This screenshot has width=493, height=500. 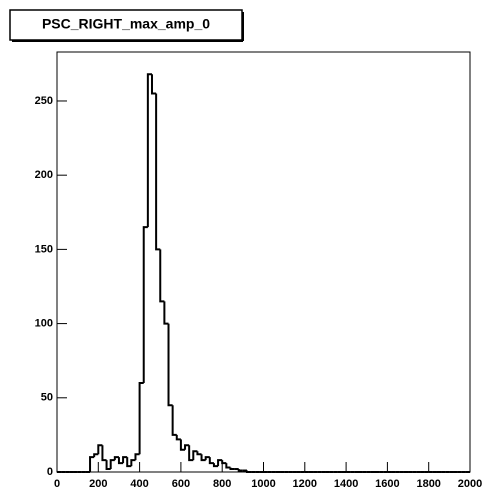 What do you see at coordinates (98, 484) in the screenshot?
I see `x-tick-label: 200` at bounding box center [98, 484].